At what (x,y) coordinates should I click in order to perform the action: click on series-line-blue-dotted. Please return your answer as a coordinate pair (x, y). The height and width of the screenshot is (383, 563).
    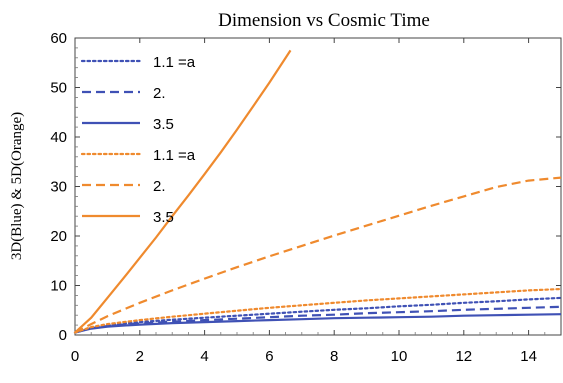
    Looking at the image, I should click on (318, 315).